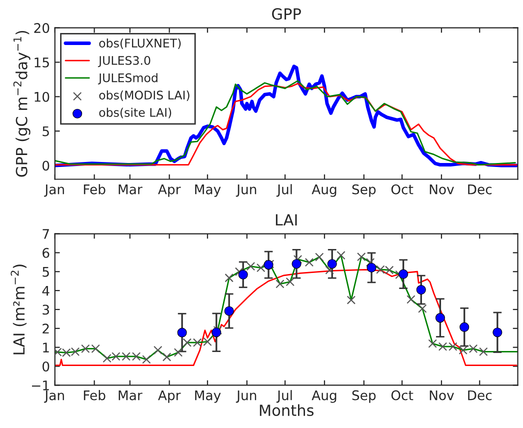 The height and width of the screenshot is (428, 523). I want to click on y-tick-label: 1, so click(46, 347).